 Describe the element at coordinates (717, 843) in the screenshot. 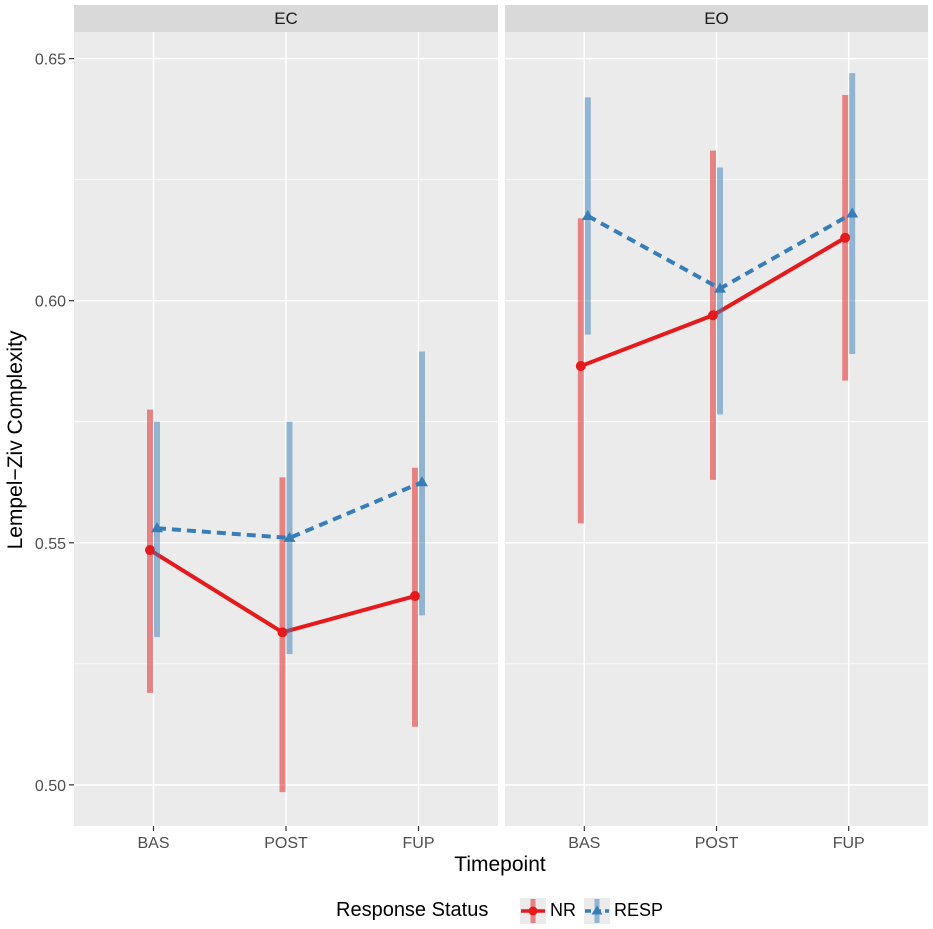

I see `x-tick-label-eo-post: POST` at that location.